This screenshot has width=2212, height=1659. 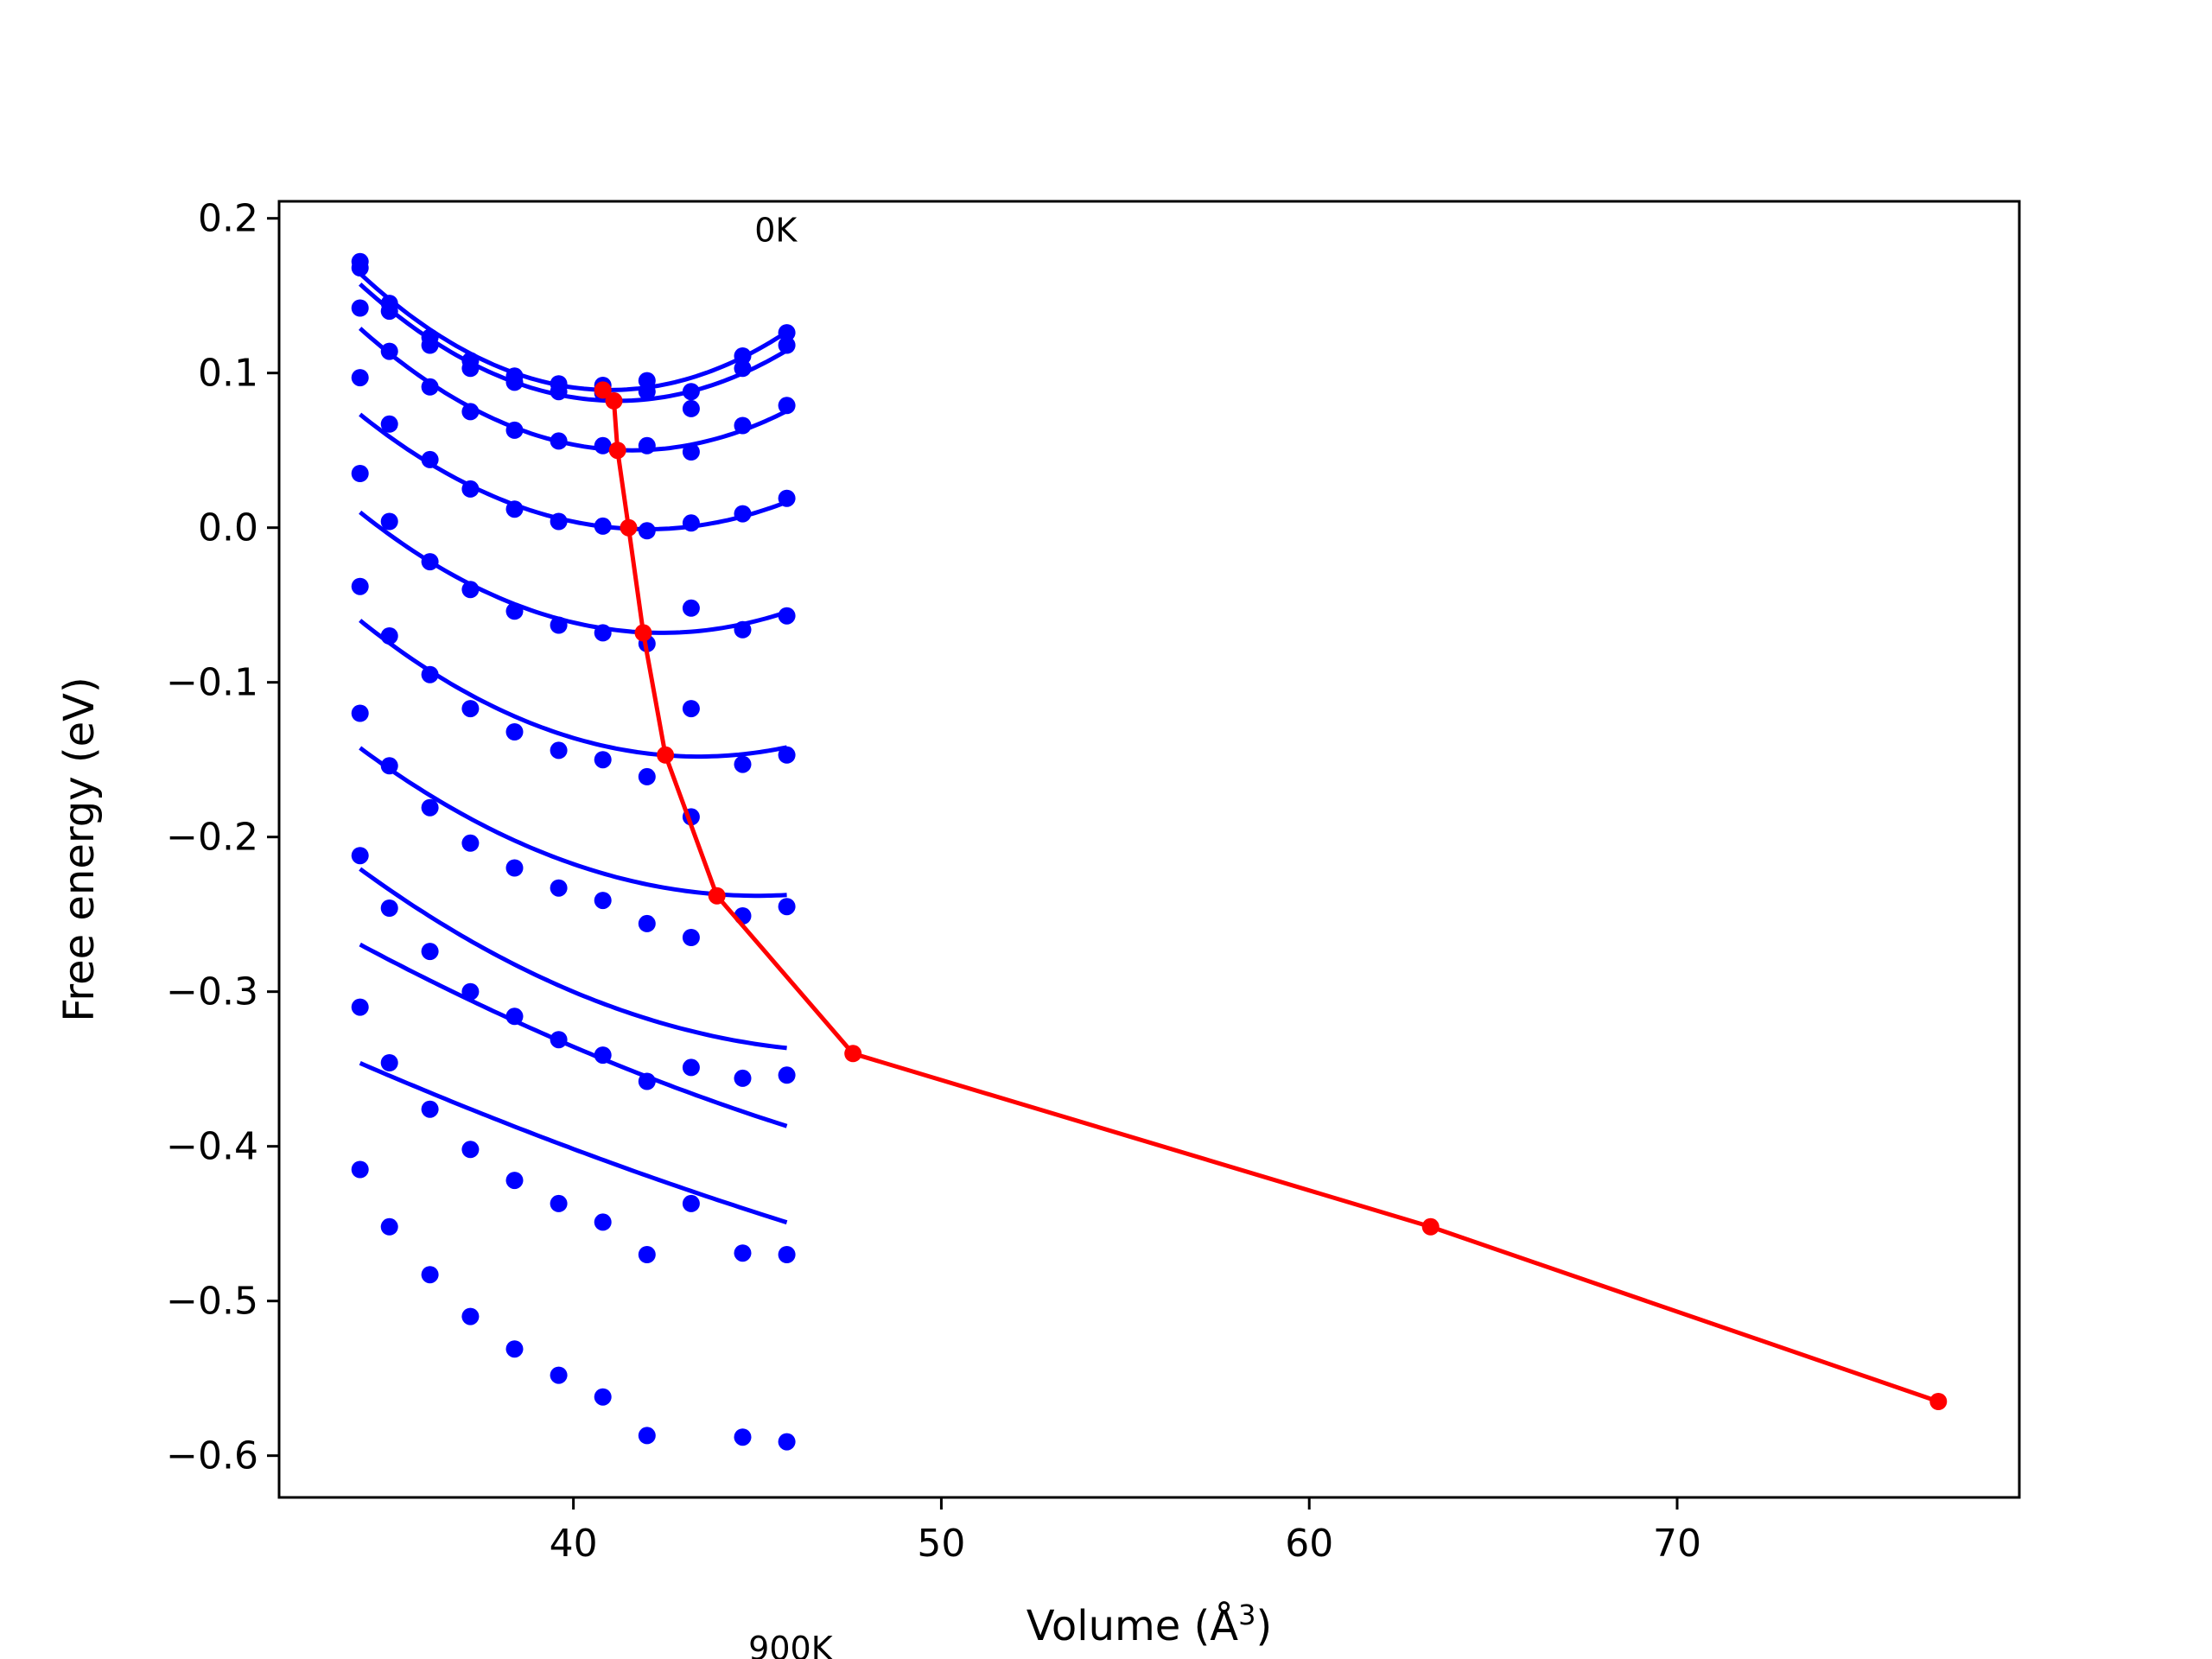 What do you see at coordinates (212, 1302) in the screenshot?
I see `y-tick-label: −0.5` at bounding box center [212, 1302].